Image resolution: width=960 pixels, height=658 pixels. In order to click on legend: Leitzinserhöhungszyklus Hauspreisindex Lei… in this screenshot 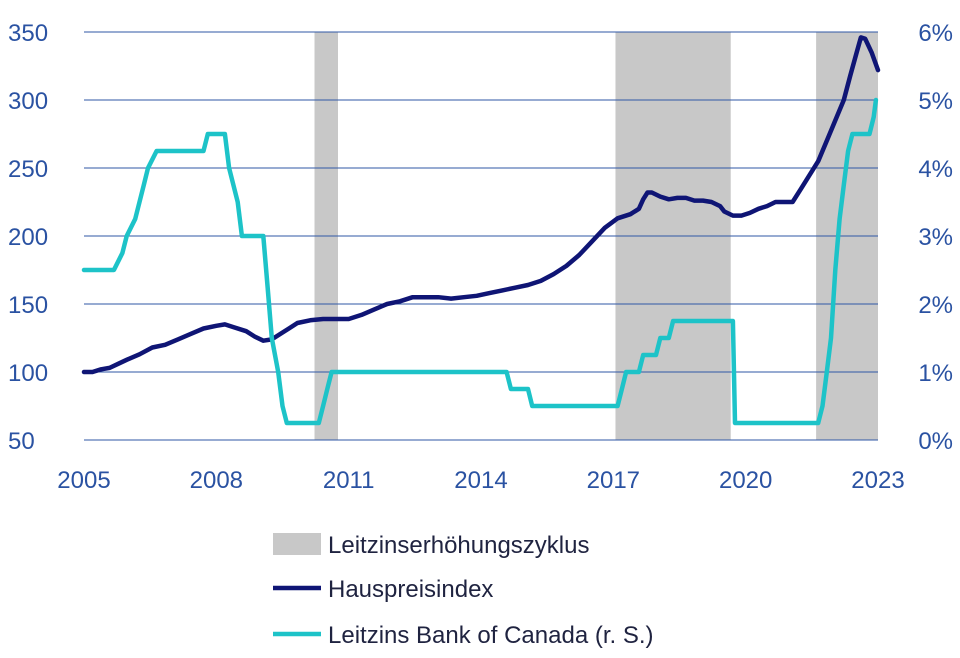, I will do `click(463, 590)`.